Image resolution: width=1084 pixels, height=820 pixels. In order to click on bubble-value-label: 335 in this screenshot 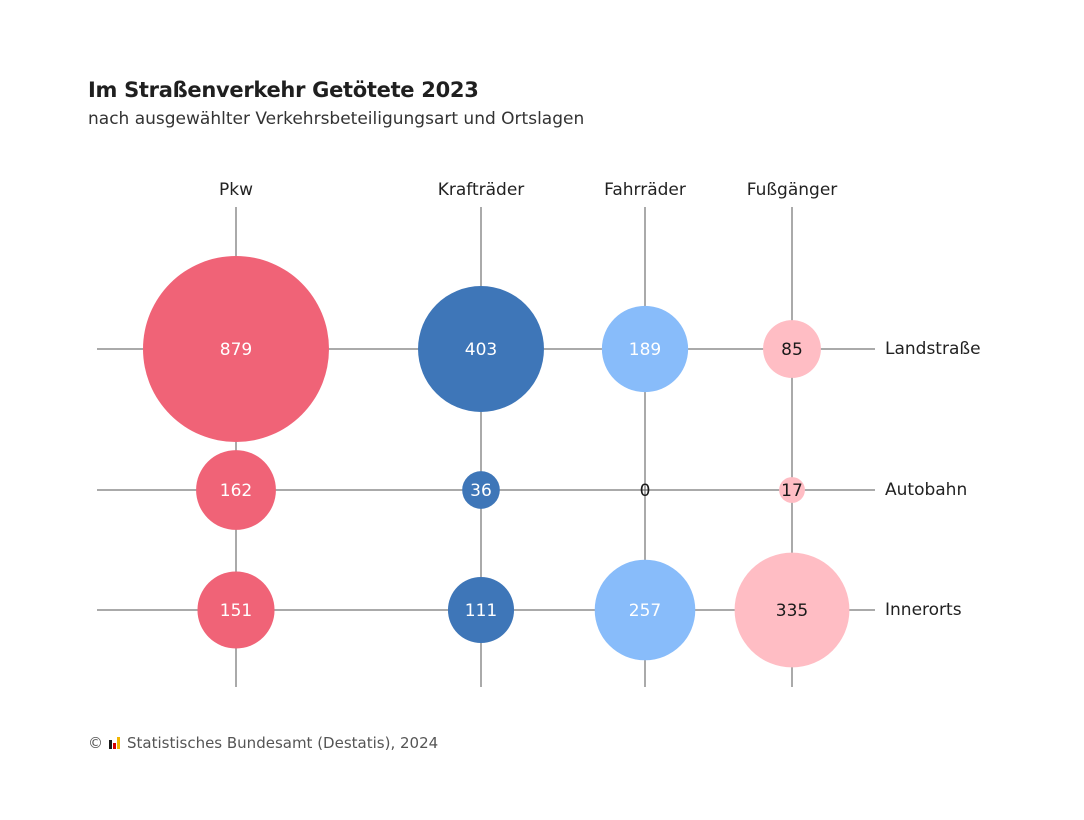, I will do `click(792, 611)`.